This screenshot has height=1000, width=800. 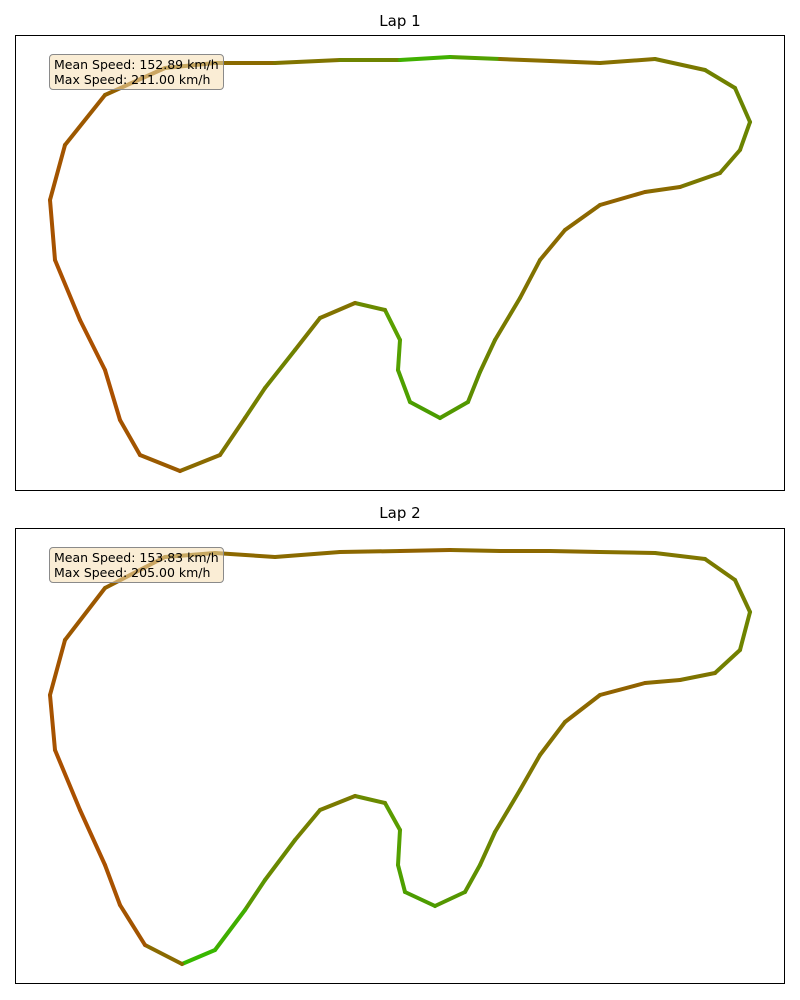 What do you see at coordinates (132, 79) in the screenshot?
I see `lap1-max-speed: Max Speed: 211.00 km/h` at bounding box center [132, 79].